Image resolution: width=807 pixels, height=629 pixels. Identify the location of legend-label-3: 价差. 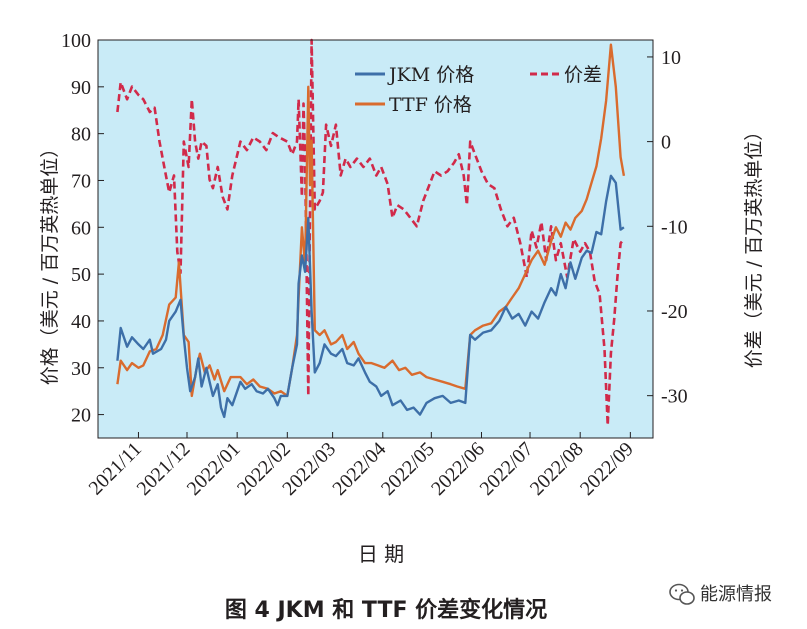
(583, 75).